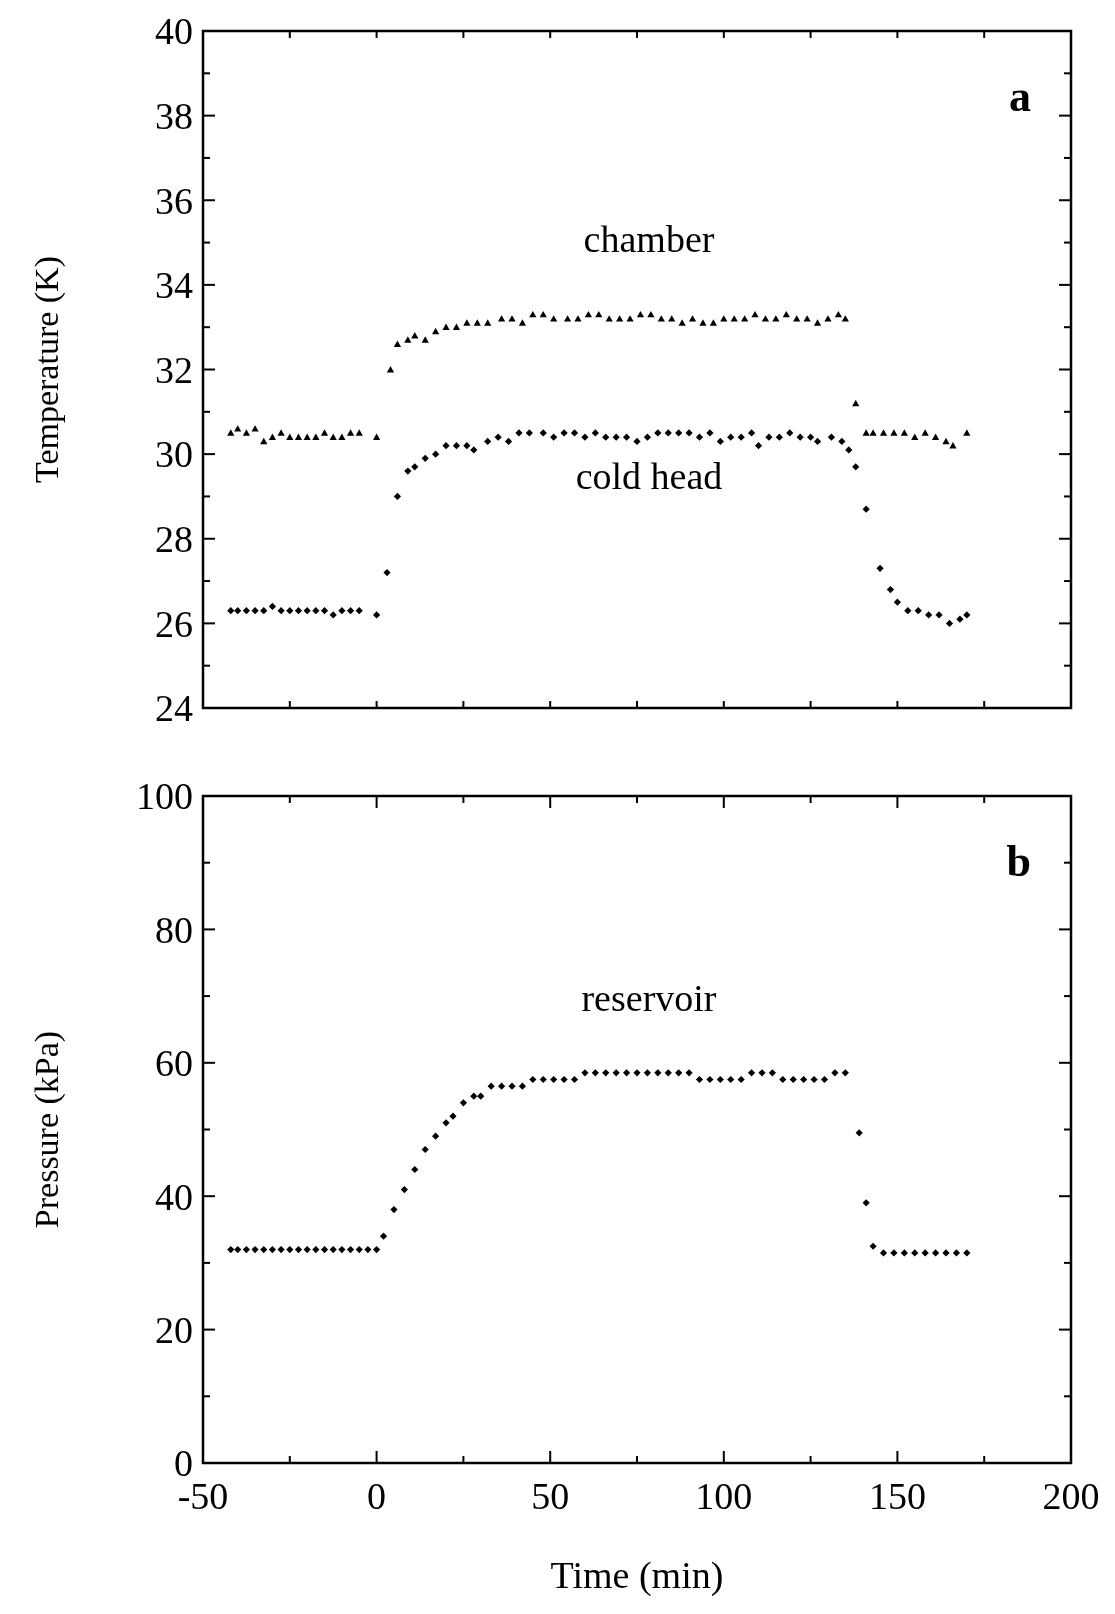 The height and width of the screenshot is (1614, 1115). Describe the element at coordinates (649, 997) in the screenshot. I see `series-label: reservoir` at that location.